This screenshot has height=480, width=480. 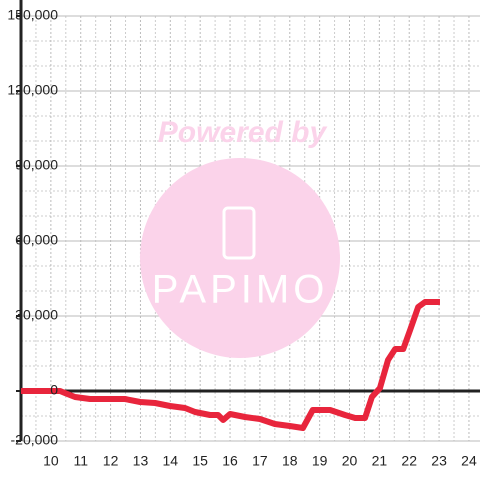 What do you see at coordinates (439, 461) in the screenshot?
I see `x-tick-label: 23` at bounding box center [439, 461].